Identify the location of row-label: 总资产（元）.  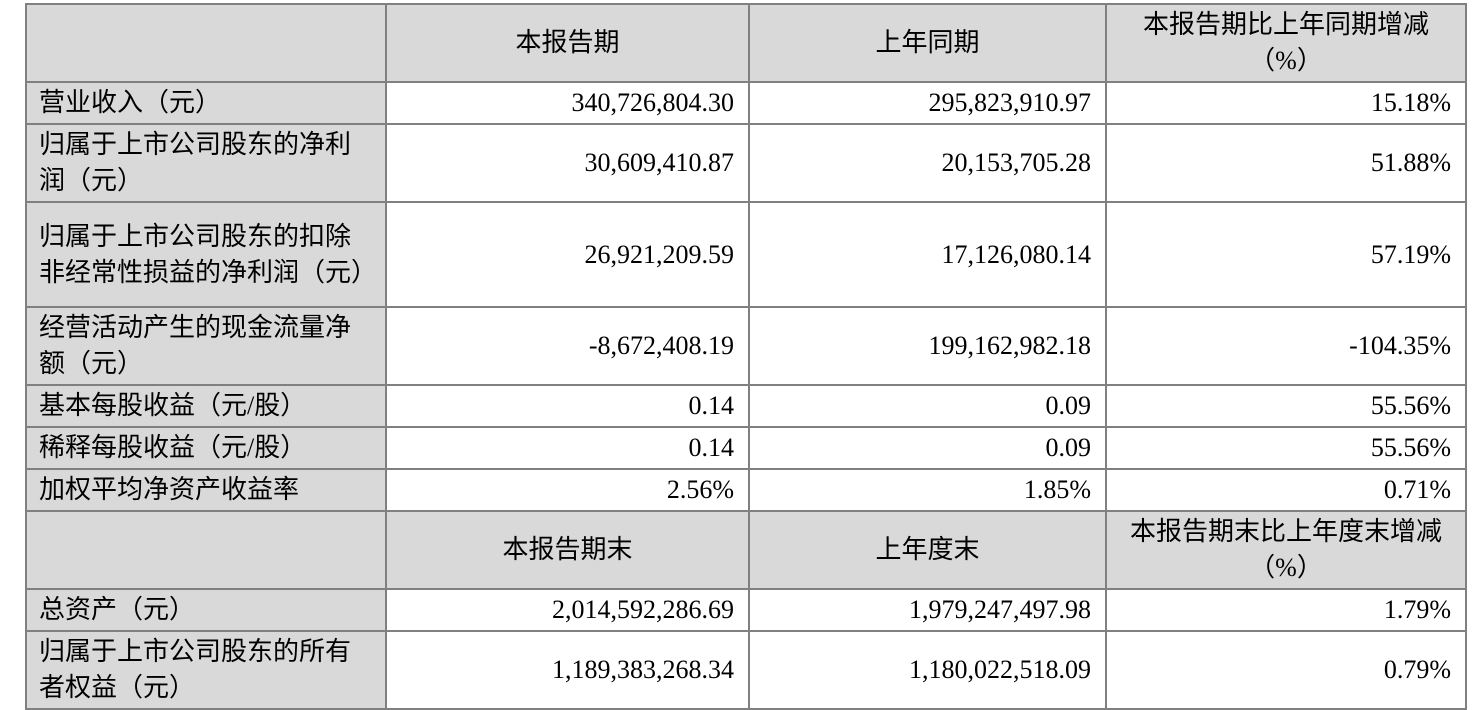
(206, 610).